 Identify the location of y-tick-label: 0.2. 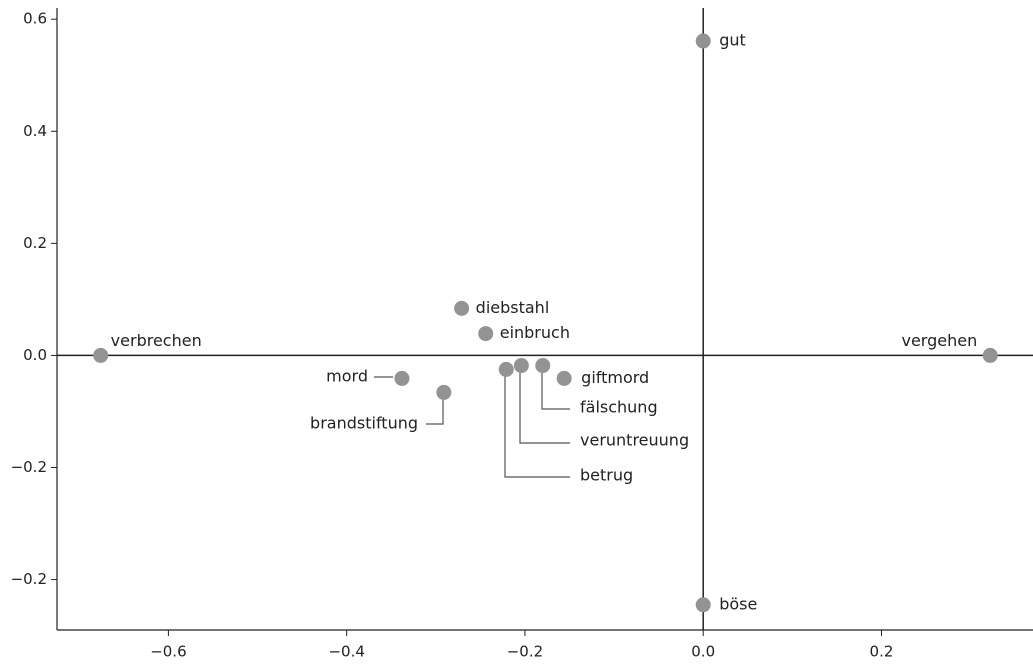
(35, 243).